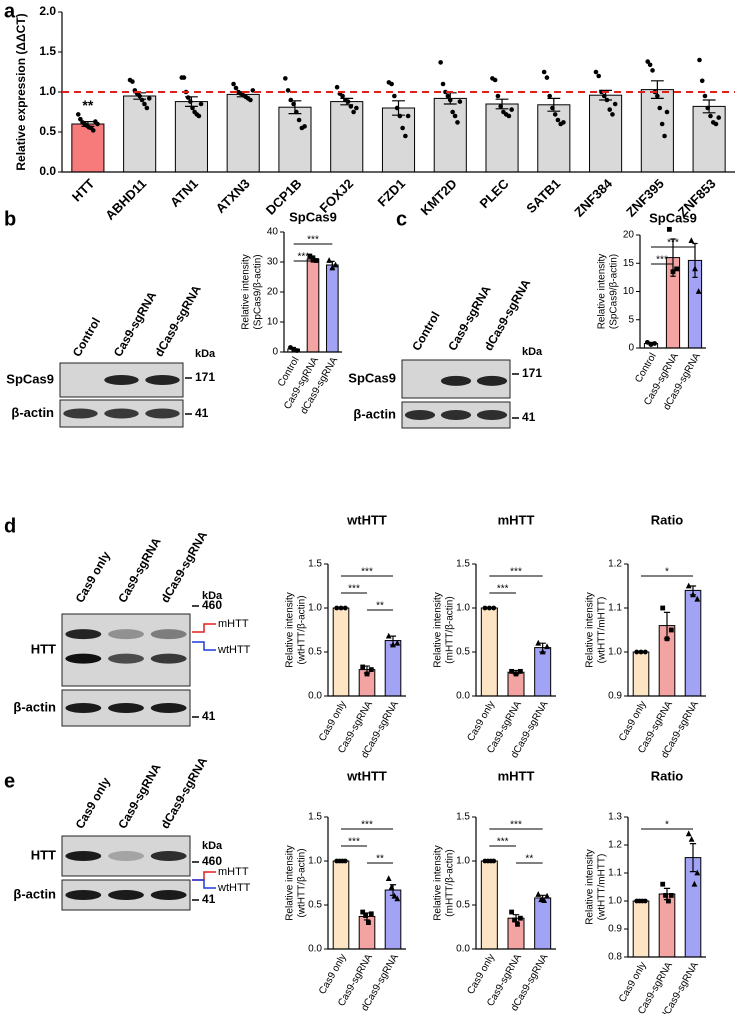 The height and width of the screenshot is (1014, 741). What do you see at coordinates (401, 219) in the screenshot?
I see `panel-label: c` at bounding box center [401, 219].